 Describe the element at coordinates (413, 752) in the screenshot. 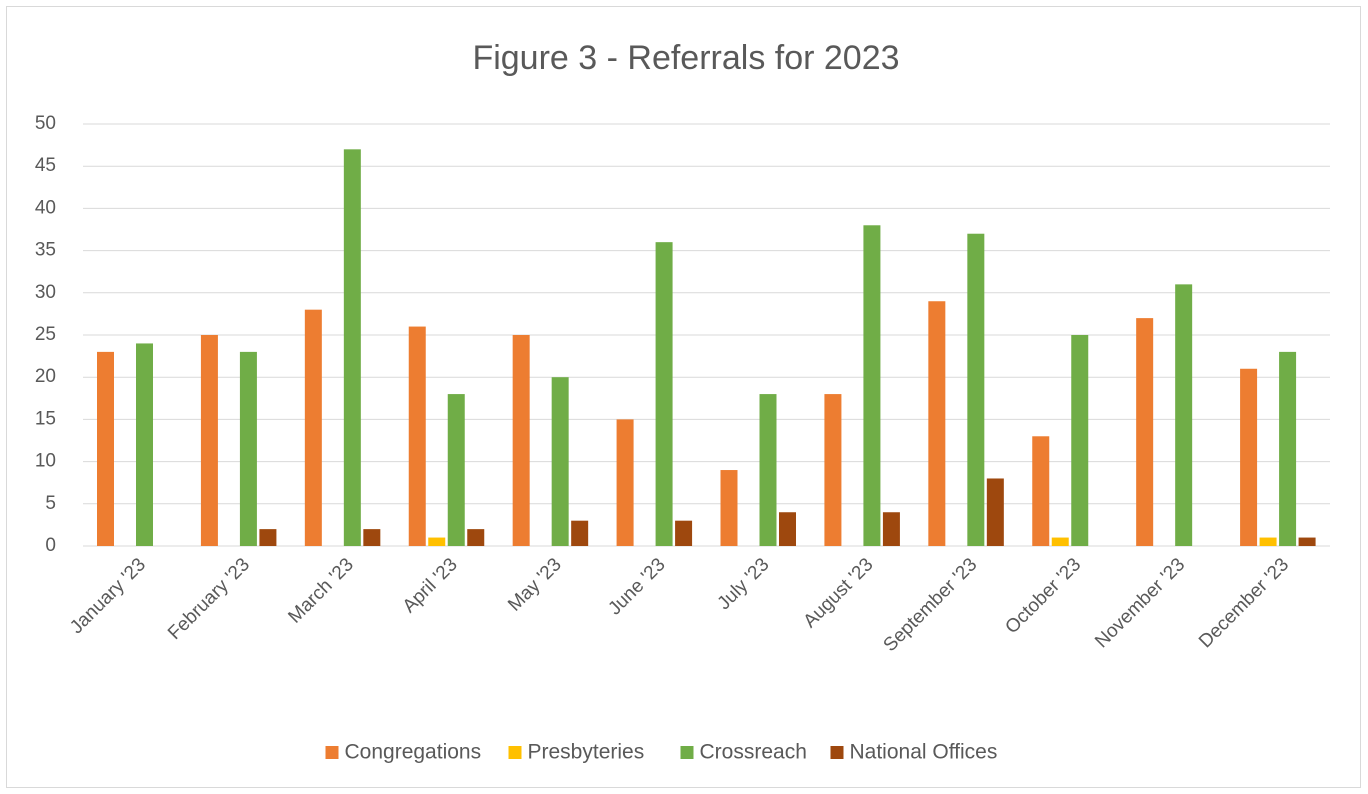

I see `legend-label: Congregations` at that location.